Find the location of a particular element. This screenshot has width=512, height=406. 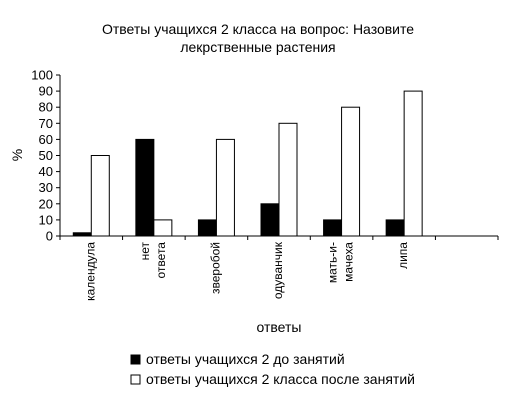

x-tick-label: нет is located at coordinates (145, 251).